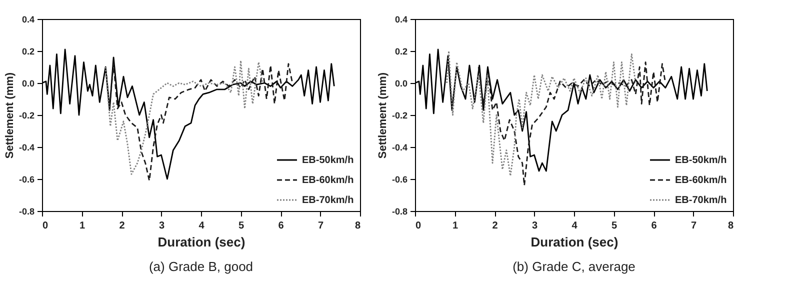 This screenshot has height=281, width=800. What do you see at coordinates (201, 266) in the screenshot?
I see `text: (a) Grade B, good` at bounding box center [201, 266].